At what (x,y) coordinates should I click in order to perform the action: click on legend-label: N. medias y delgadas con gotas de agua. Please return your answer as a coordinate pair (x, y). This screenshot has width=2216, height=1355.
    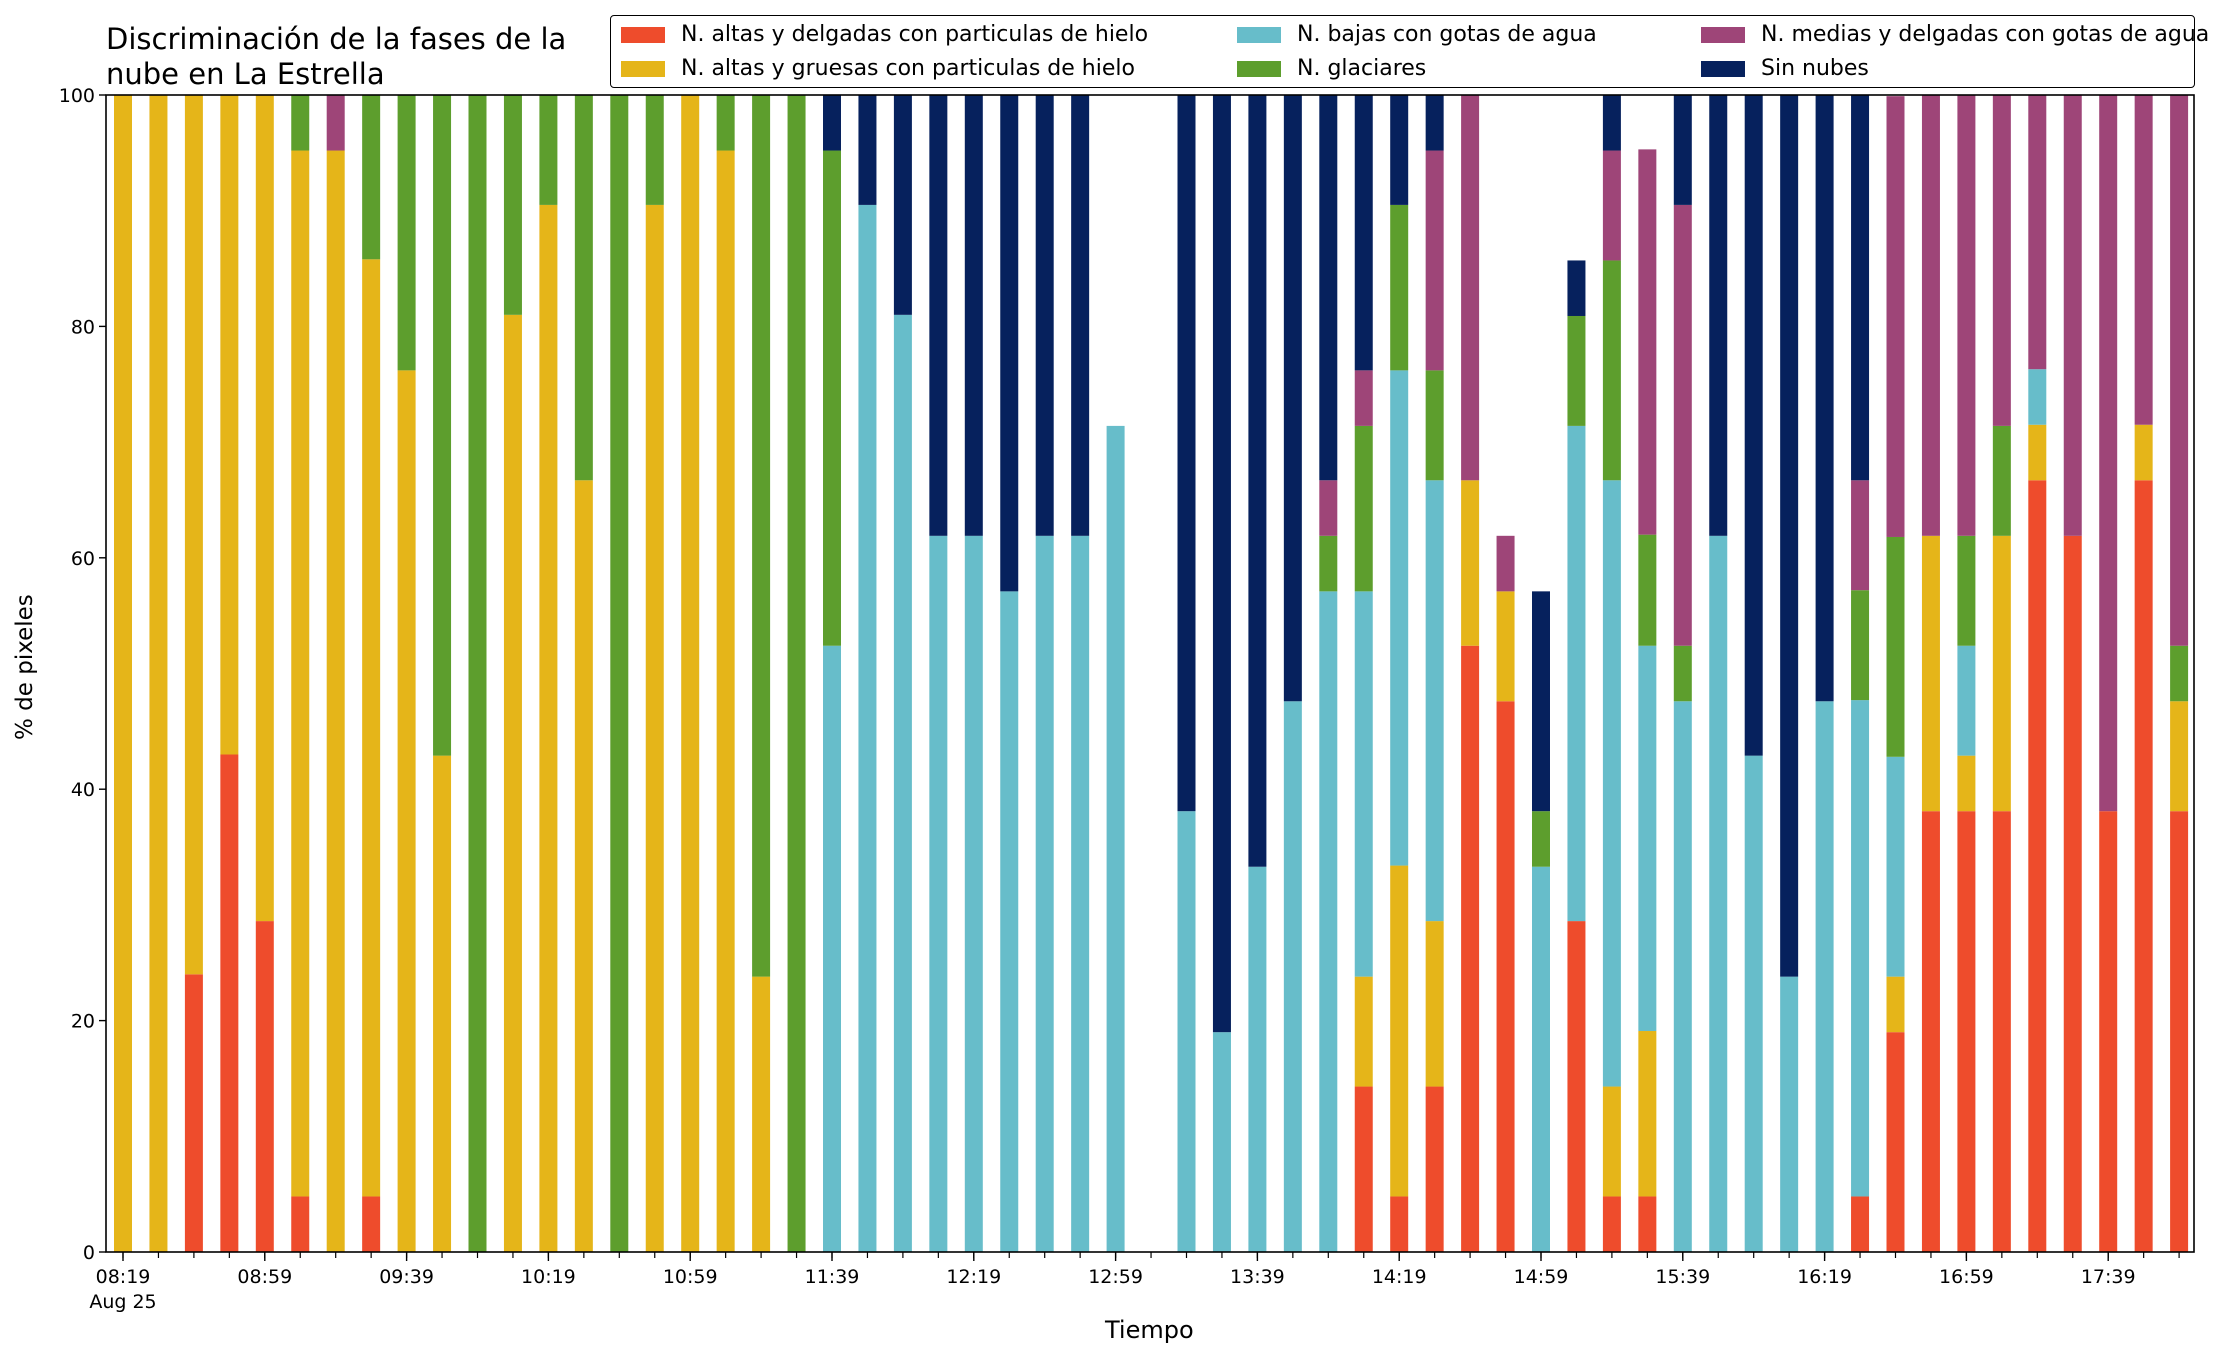
    Looking at the image, I should click on (1985, 34).